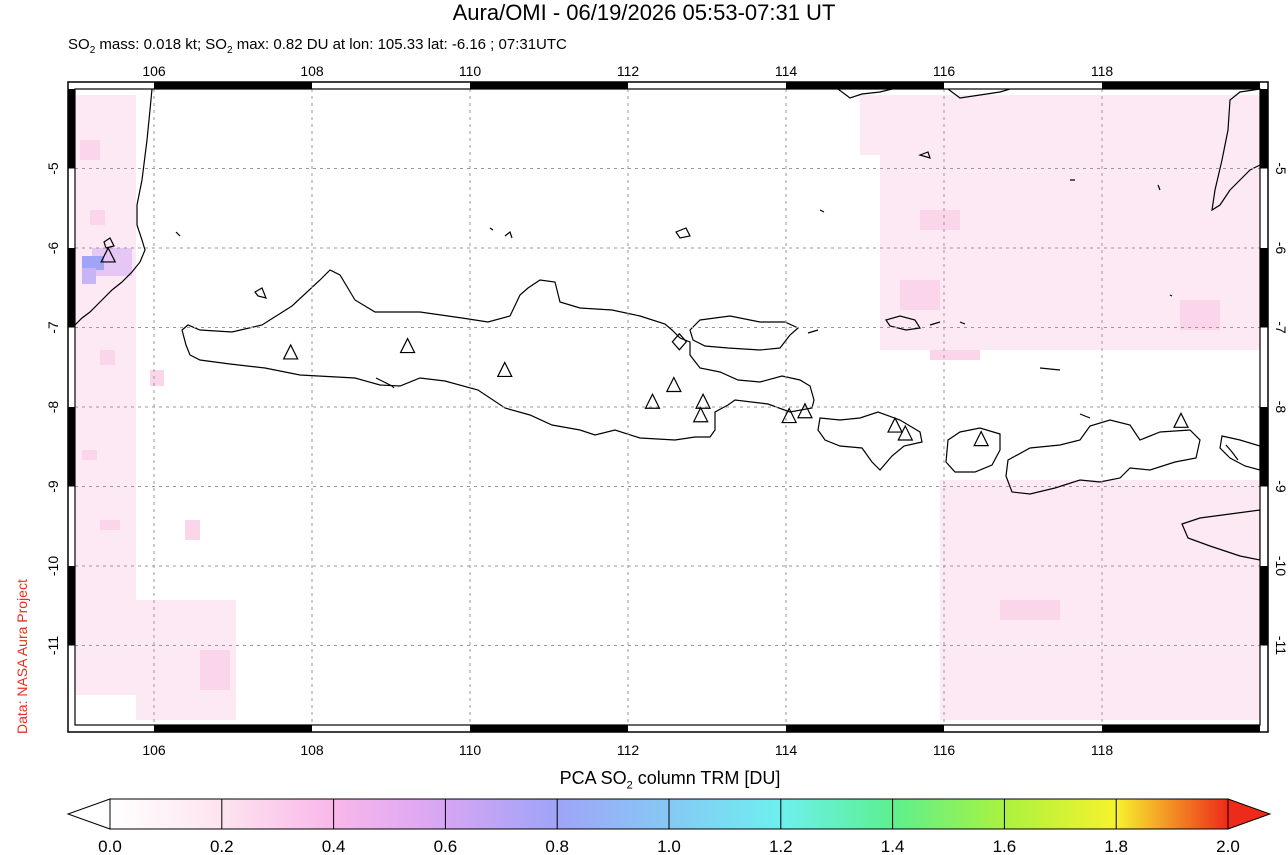  I want to click on sulawesi-coast, so click(1235, 150).